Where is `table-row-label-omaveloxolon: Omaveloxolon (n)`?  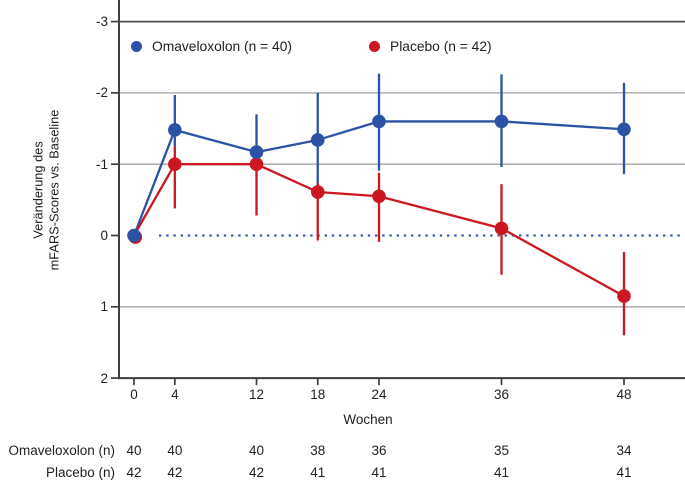
table-row-label-omaveloxolon: Omaveloxolon (n) is located at coordinates (61, 450).